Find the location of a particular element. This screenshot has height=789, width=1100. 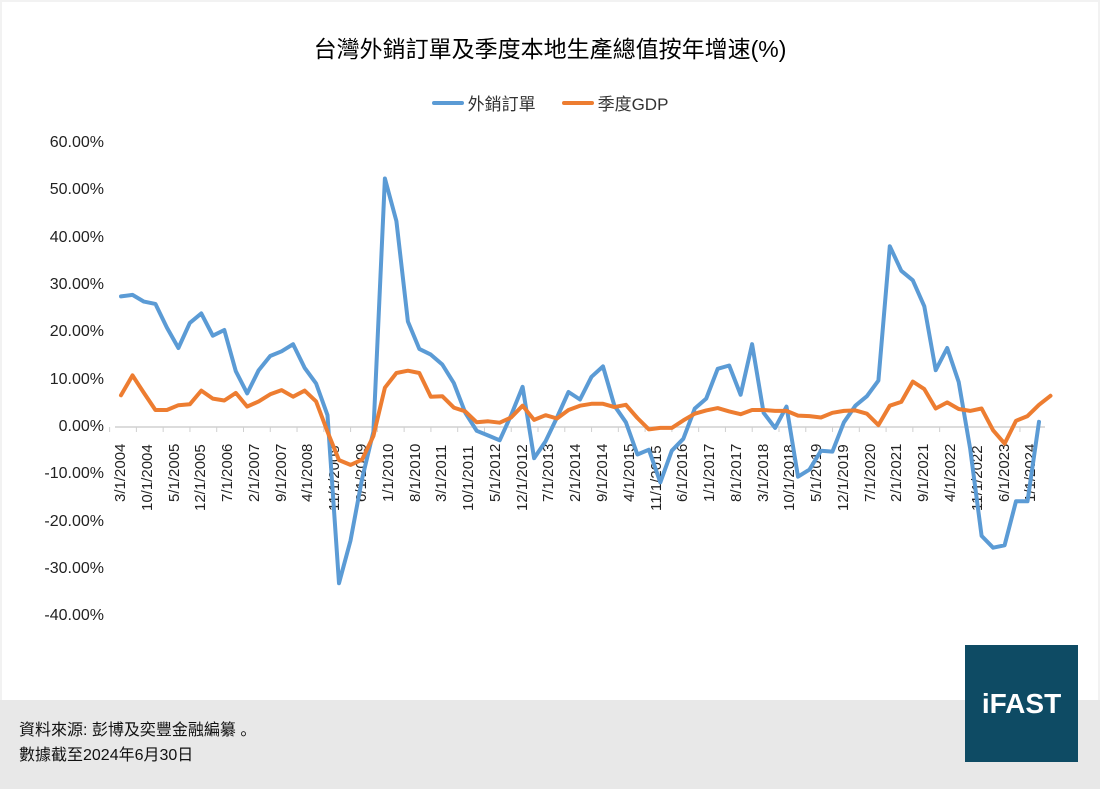

y-tick-label: 0.00% is located at coordinates (81, 426).